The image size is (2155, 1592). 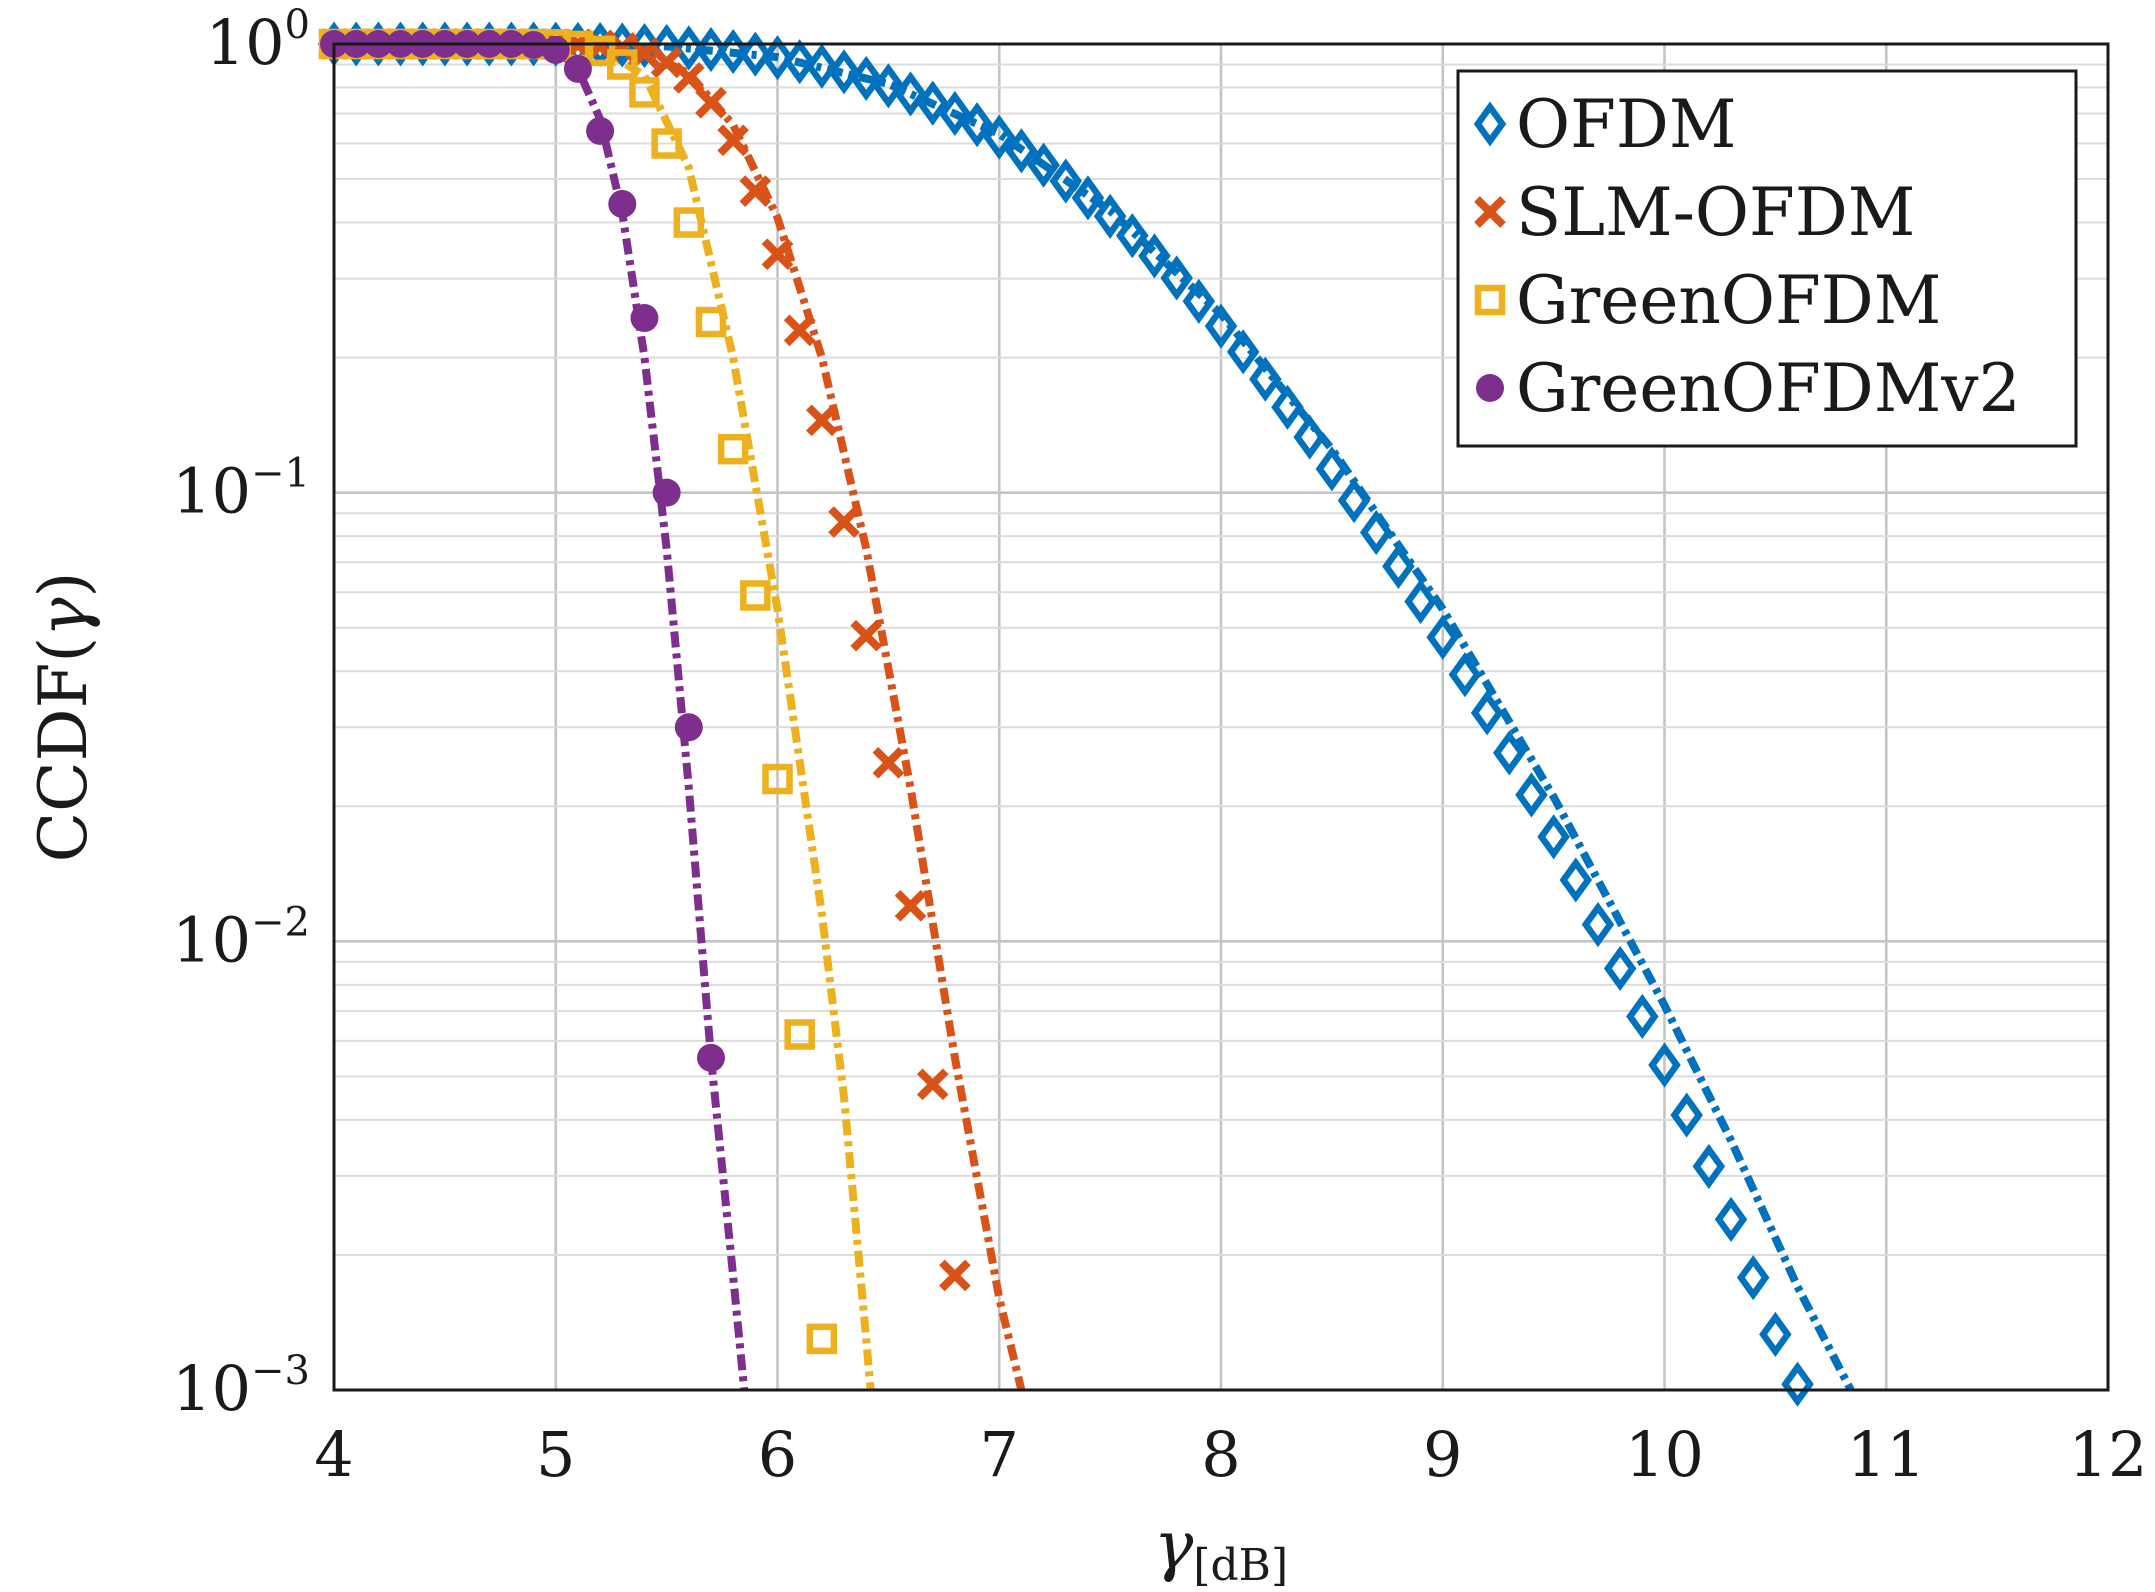 I want to click on x-tick-label: 5, so click(x=555, y=1454).